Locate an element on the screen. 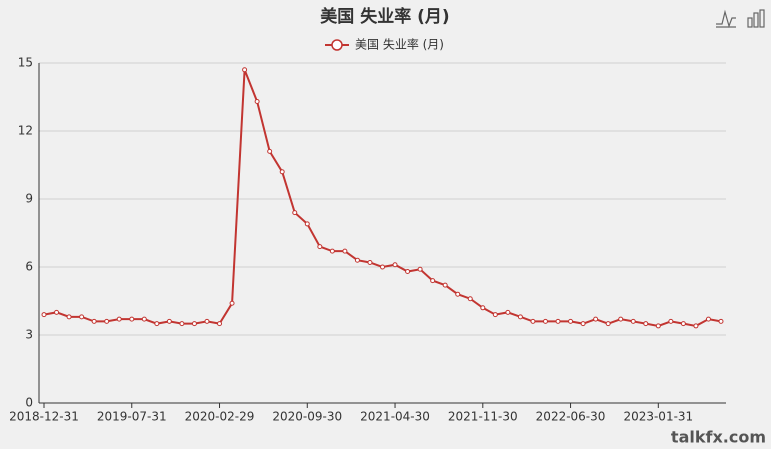  y-tick-label: 15 is located at coordinates (25, 63).